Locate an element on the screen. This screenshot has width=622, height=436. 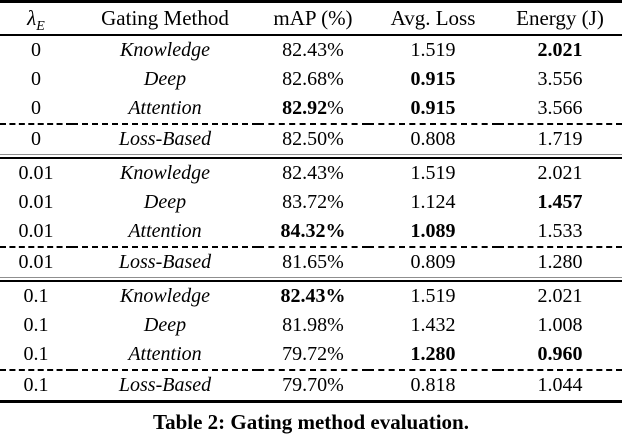
table-row: 0 Knowledge 82.43% 1.519 2.021 is located at coordinates (311, 50).